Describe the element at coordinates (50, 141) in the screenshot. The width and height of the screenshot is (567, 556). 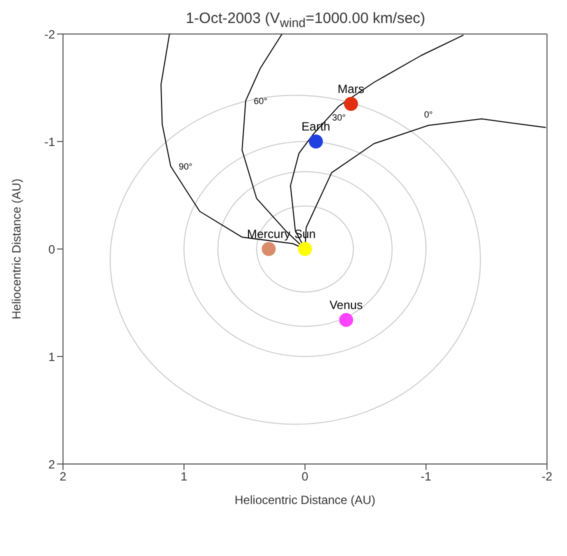
I see `y-tick-label: -1` at that location.